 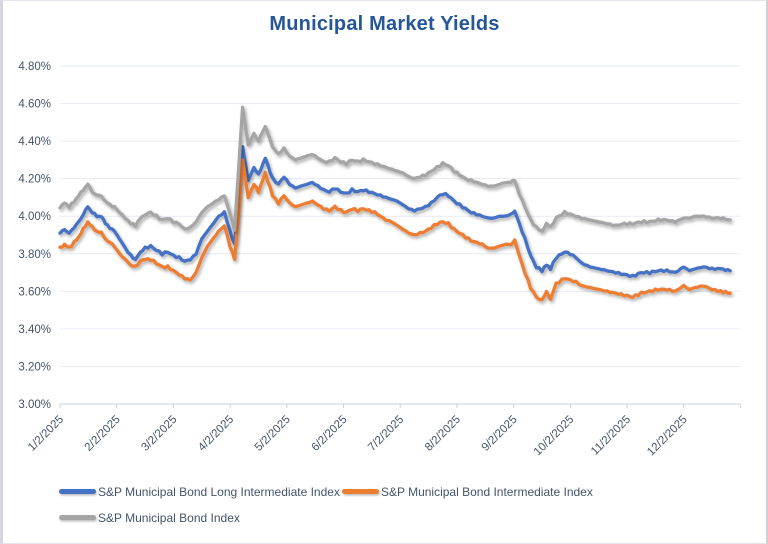 I want to click on x-axis-tick-label: 8/2/2025, so click(x=443, y=434).